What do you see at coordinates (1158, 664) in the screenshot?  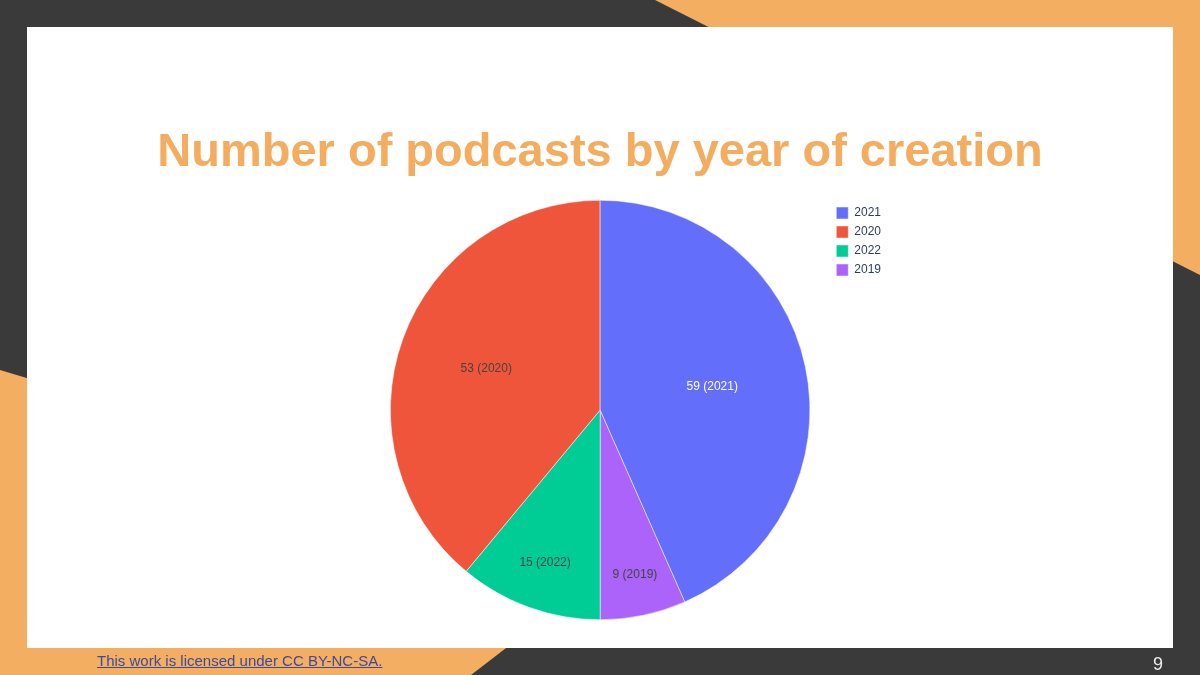 I see `text: 9` at bounding box center [1158, 664].